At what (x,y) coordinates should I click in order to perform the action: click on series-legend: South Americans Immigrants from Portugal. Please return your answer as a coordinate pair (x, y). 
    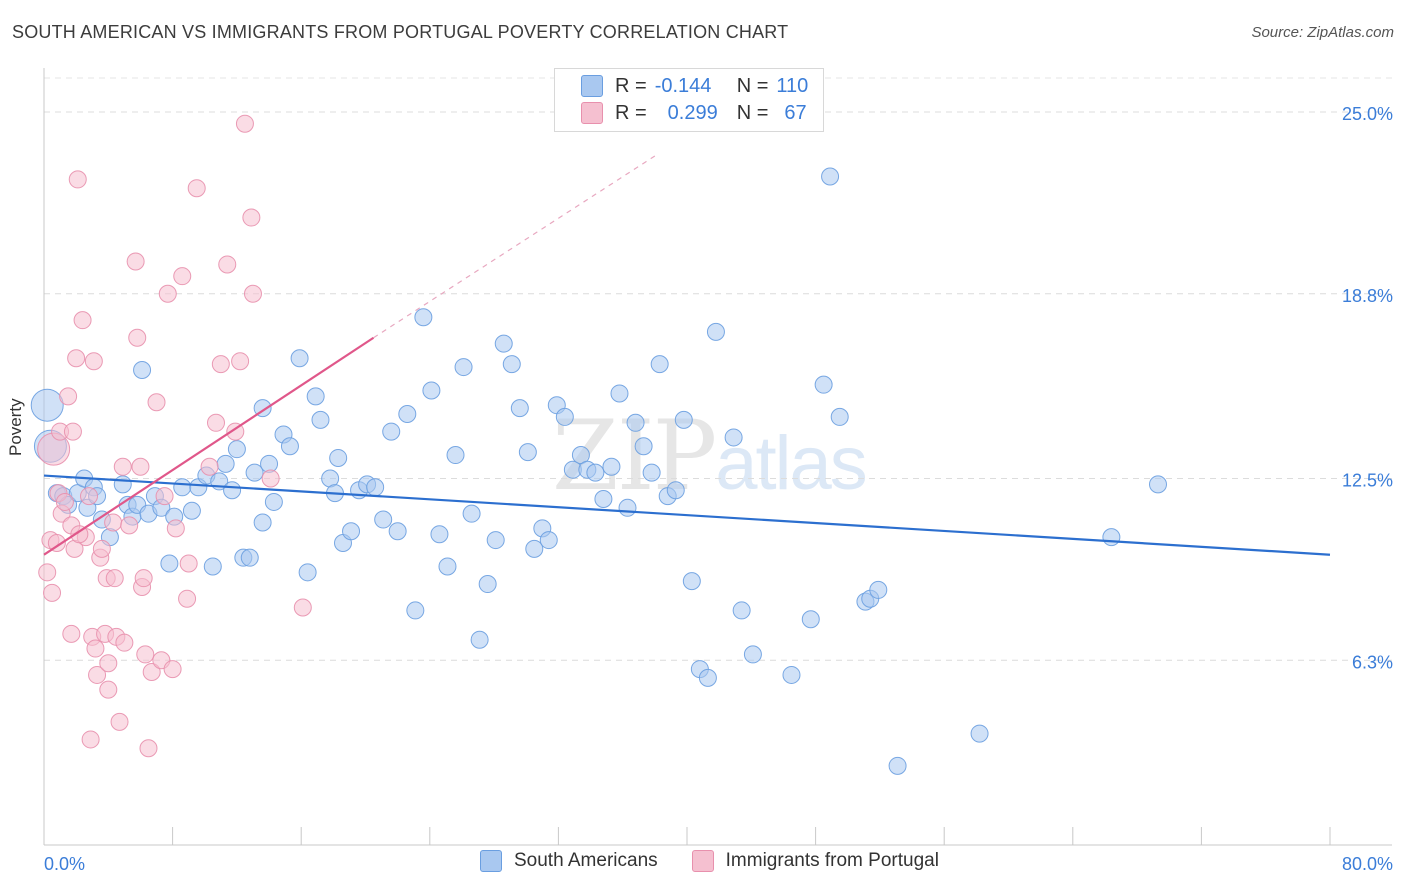
    Looking at the image, I should click on (726, 861).